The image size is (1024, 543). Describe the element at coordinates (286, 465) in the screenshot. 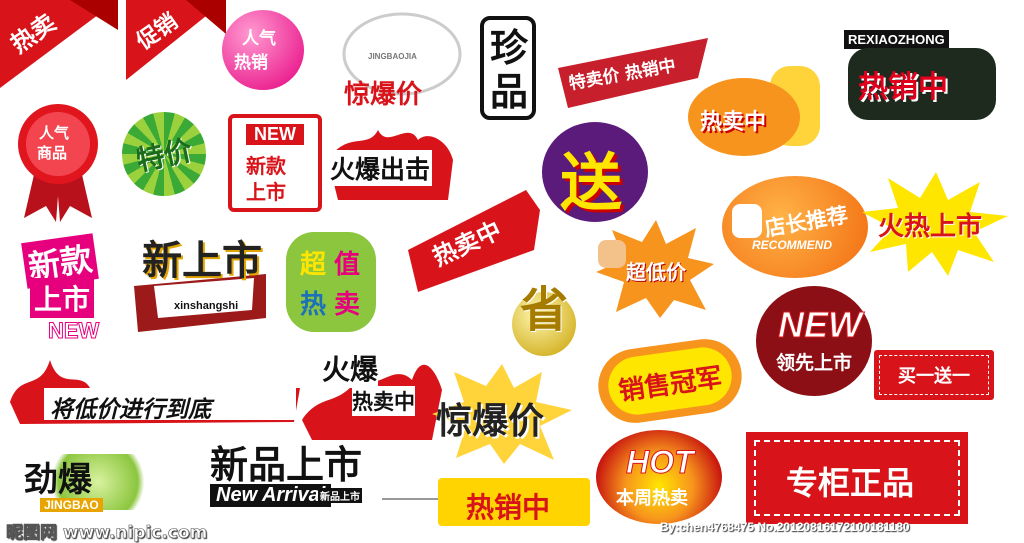

I see `sticker-label: 新品上市` at that location.